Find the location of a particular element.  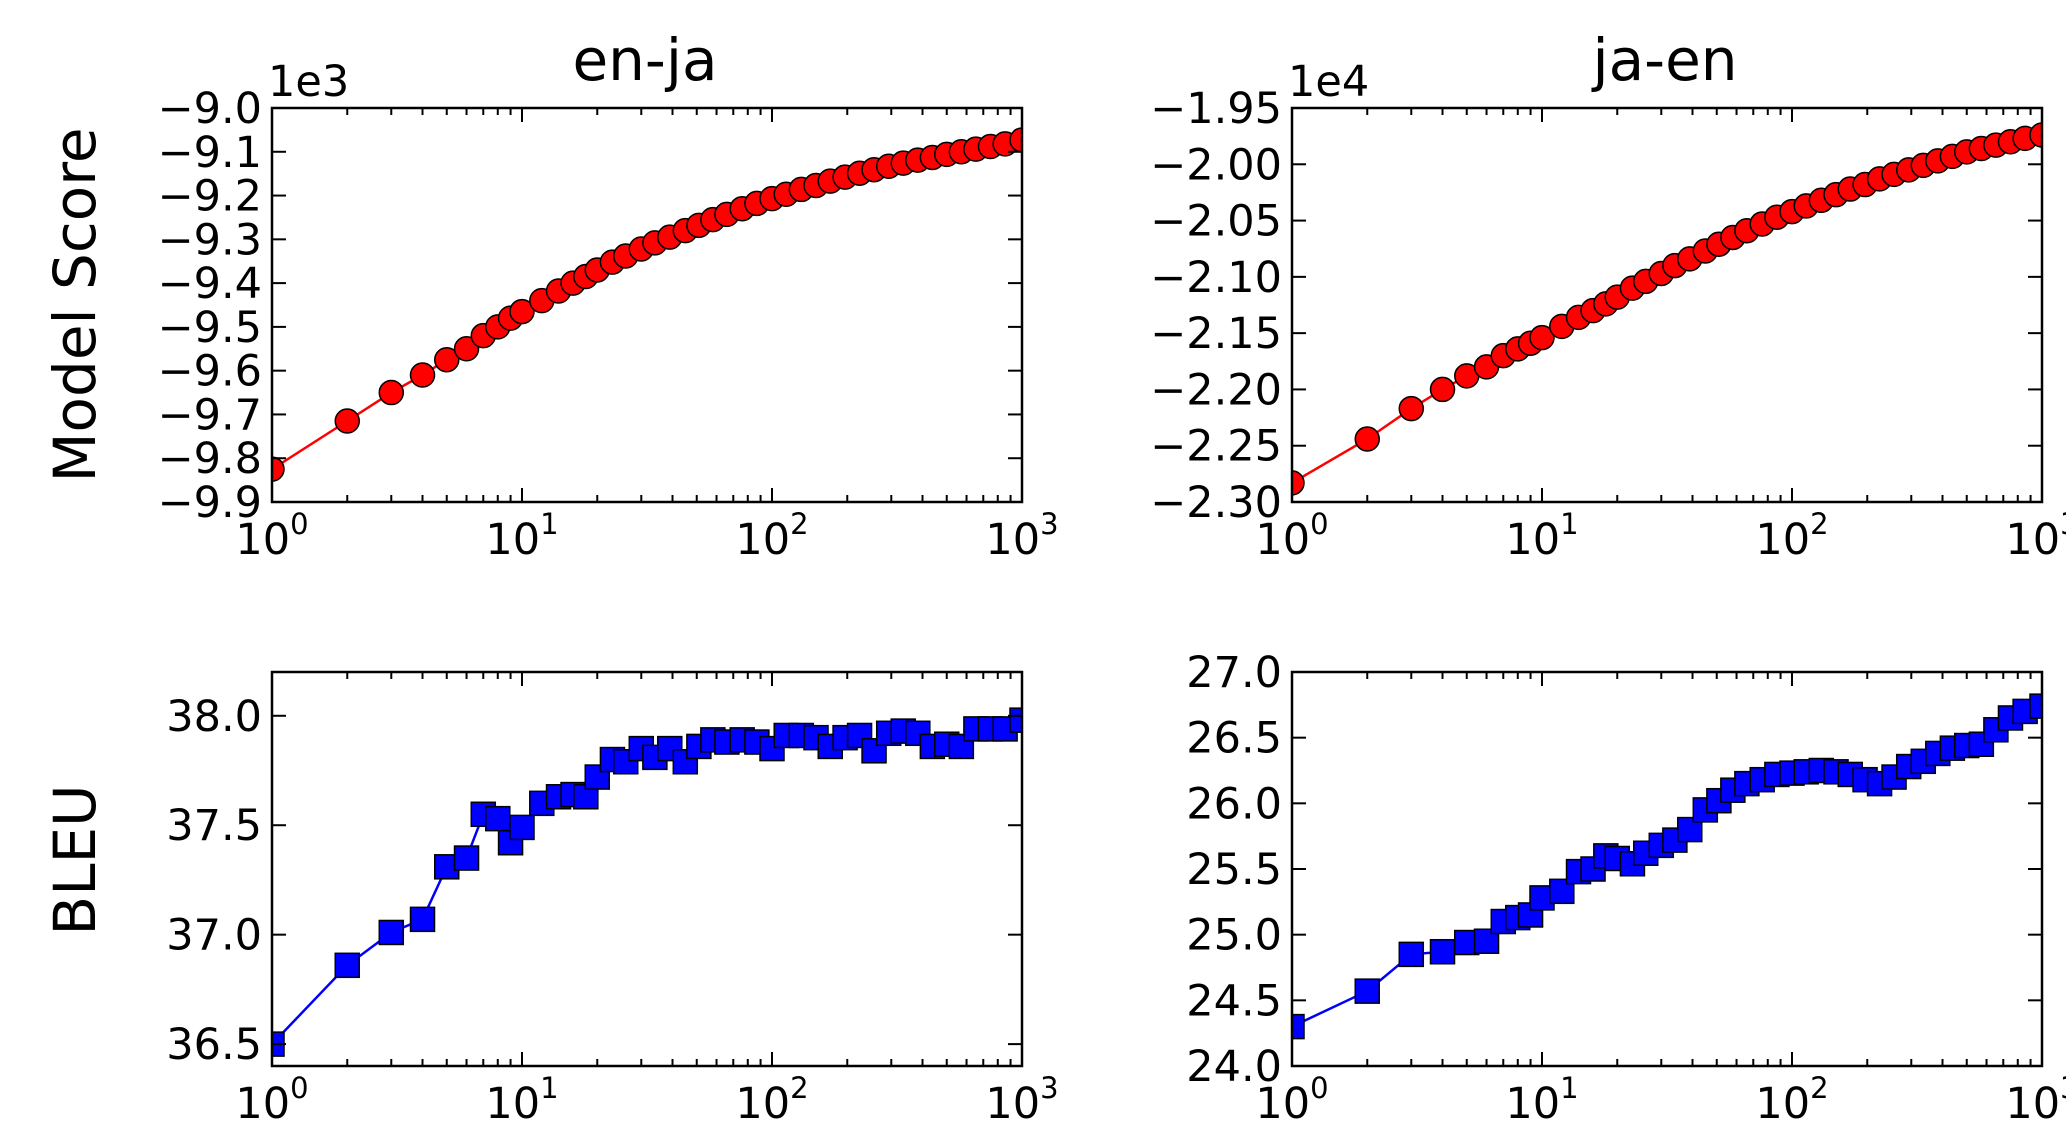

y-tick-label: 24.0 is located at coordinates (1234, 1067).